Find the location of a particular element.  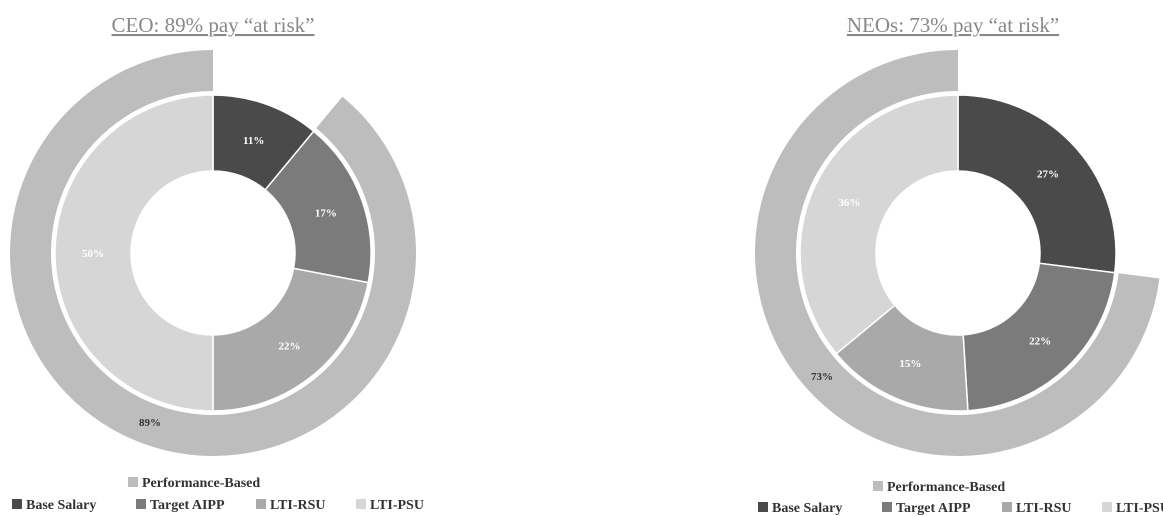

ceo-slice-lti-psu is located at coordinates (134, 253).